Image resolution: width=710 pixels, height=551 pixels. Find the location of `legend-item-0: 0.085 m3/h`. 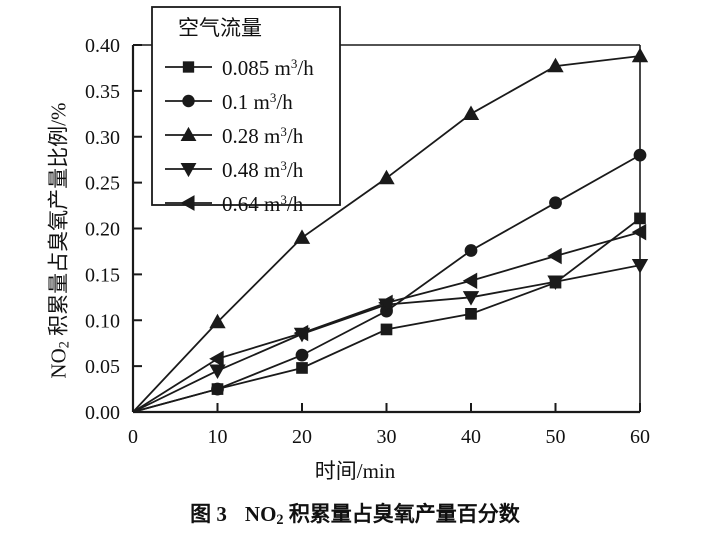

legend-item-0: 0.085 m3/h is located at coordinates (239, 68).